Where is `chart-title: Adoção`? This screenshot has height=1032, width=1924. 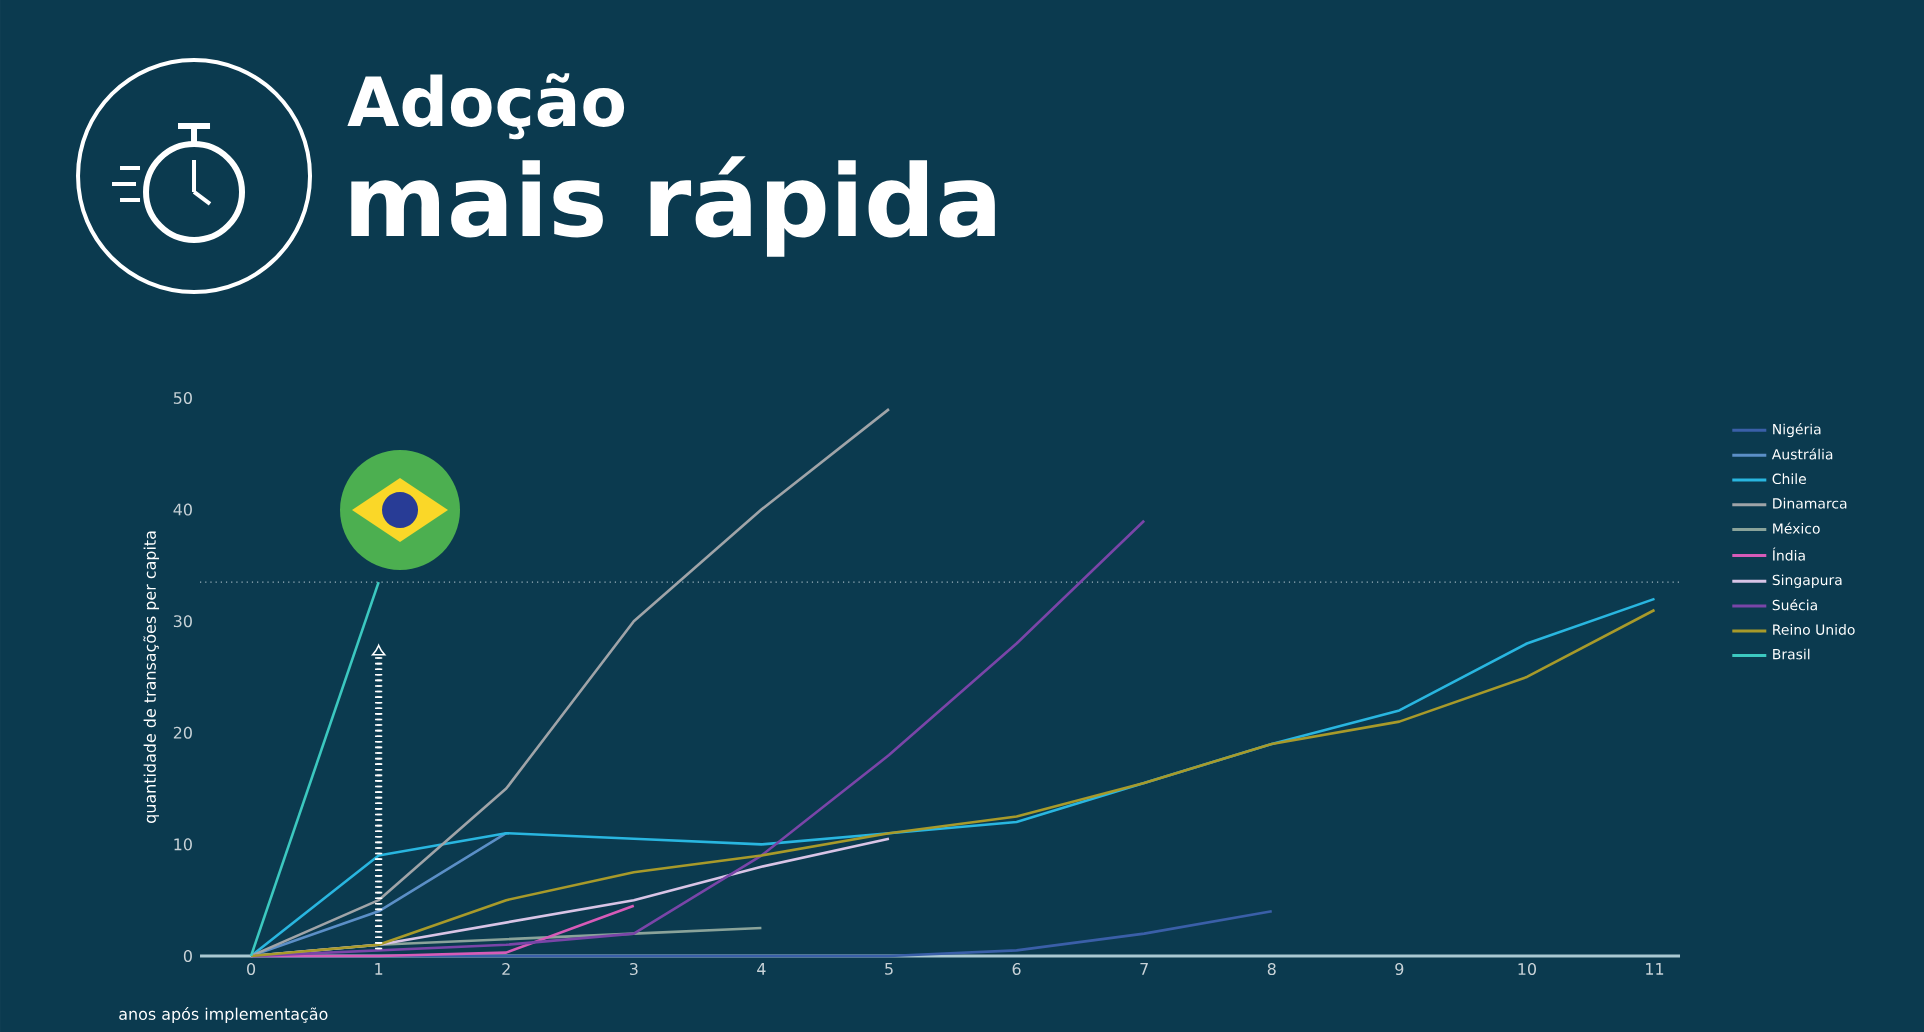 chart-title: Adoção is located at coordinates (486, 106).